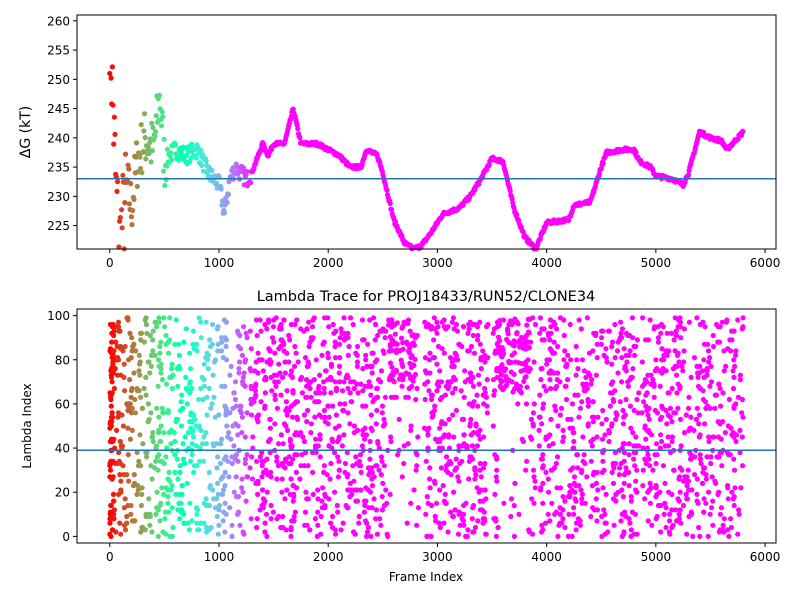 The height and width of the screenshot is (600, 800). I want to click on top-y-tick-label: 225, so click(58, 226).